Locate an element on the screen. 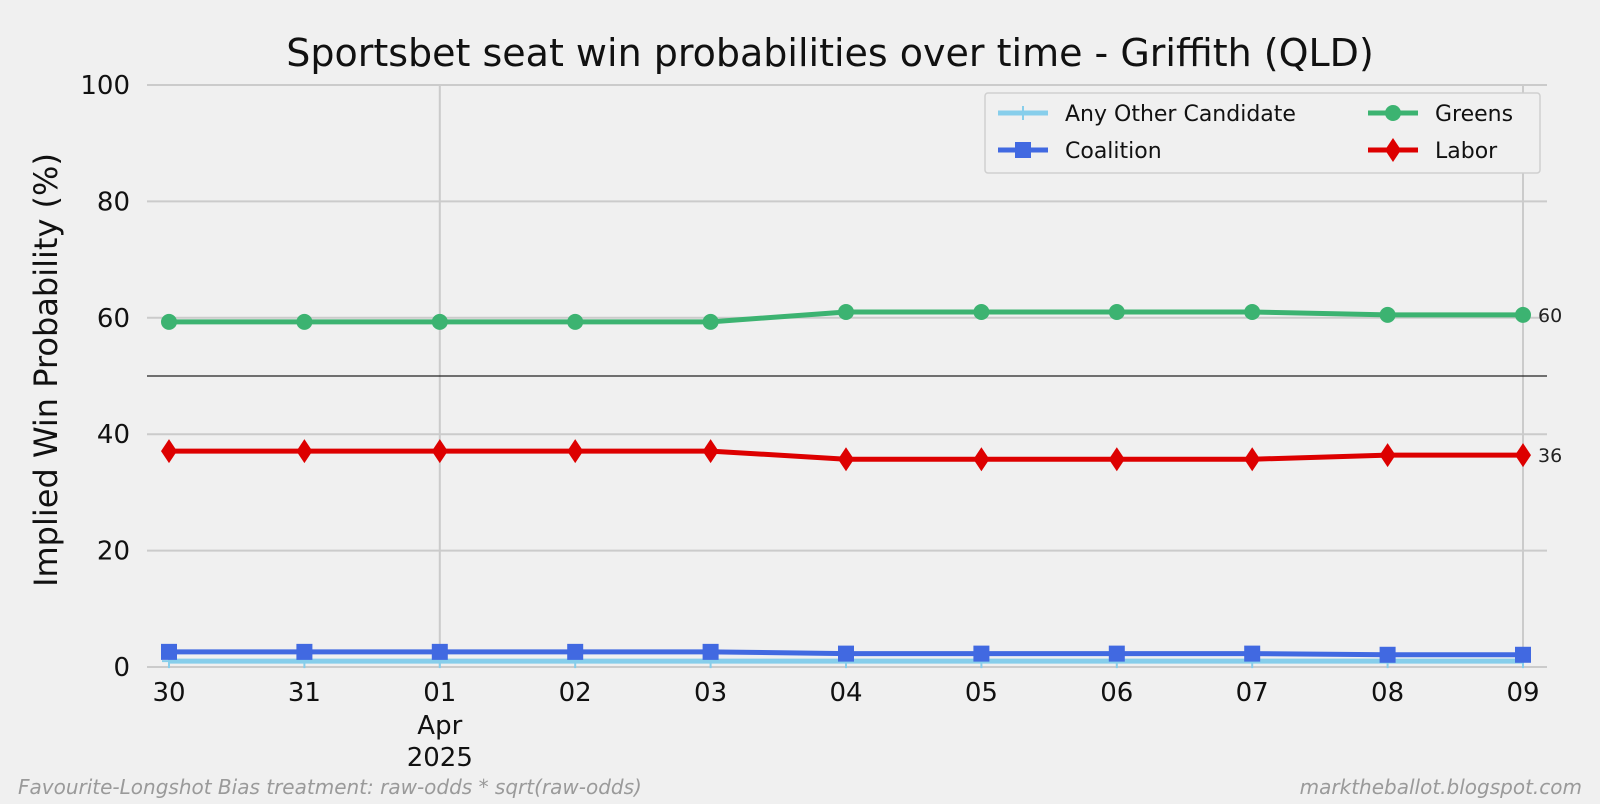 The width and height of the screenshot is (1600, 804). x-tick-label: 01 is located at coordinates (439, 693).